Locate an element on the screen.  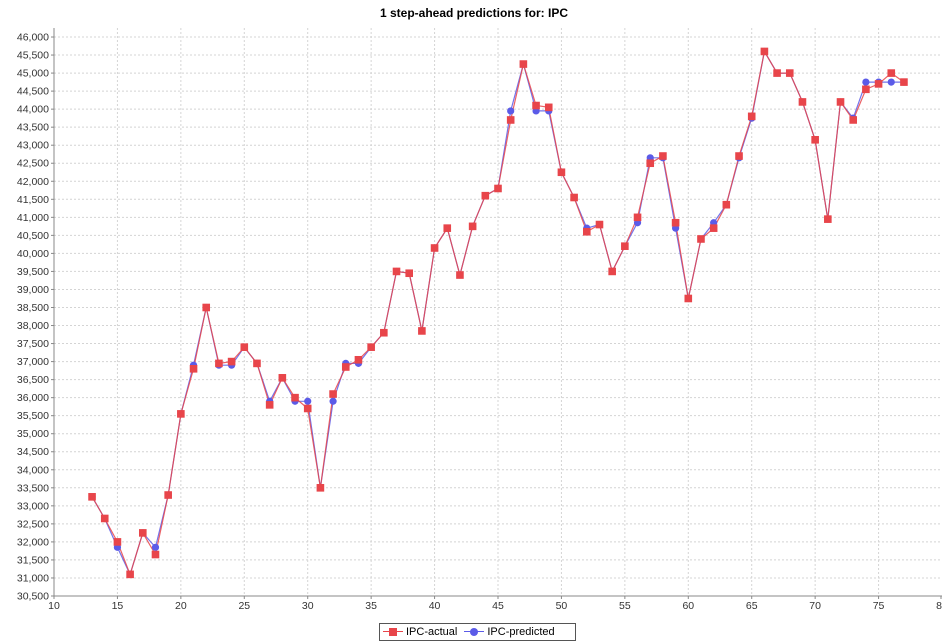
y-tick-label: 31,500 is located at coordinates (33, 560).